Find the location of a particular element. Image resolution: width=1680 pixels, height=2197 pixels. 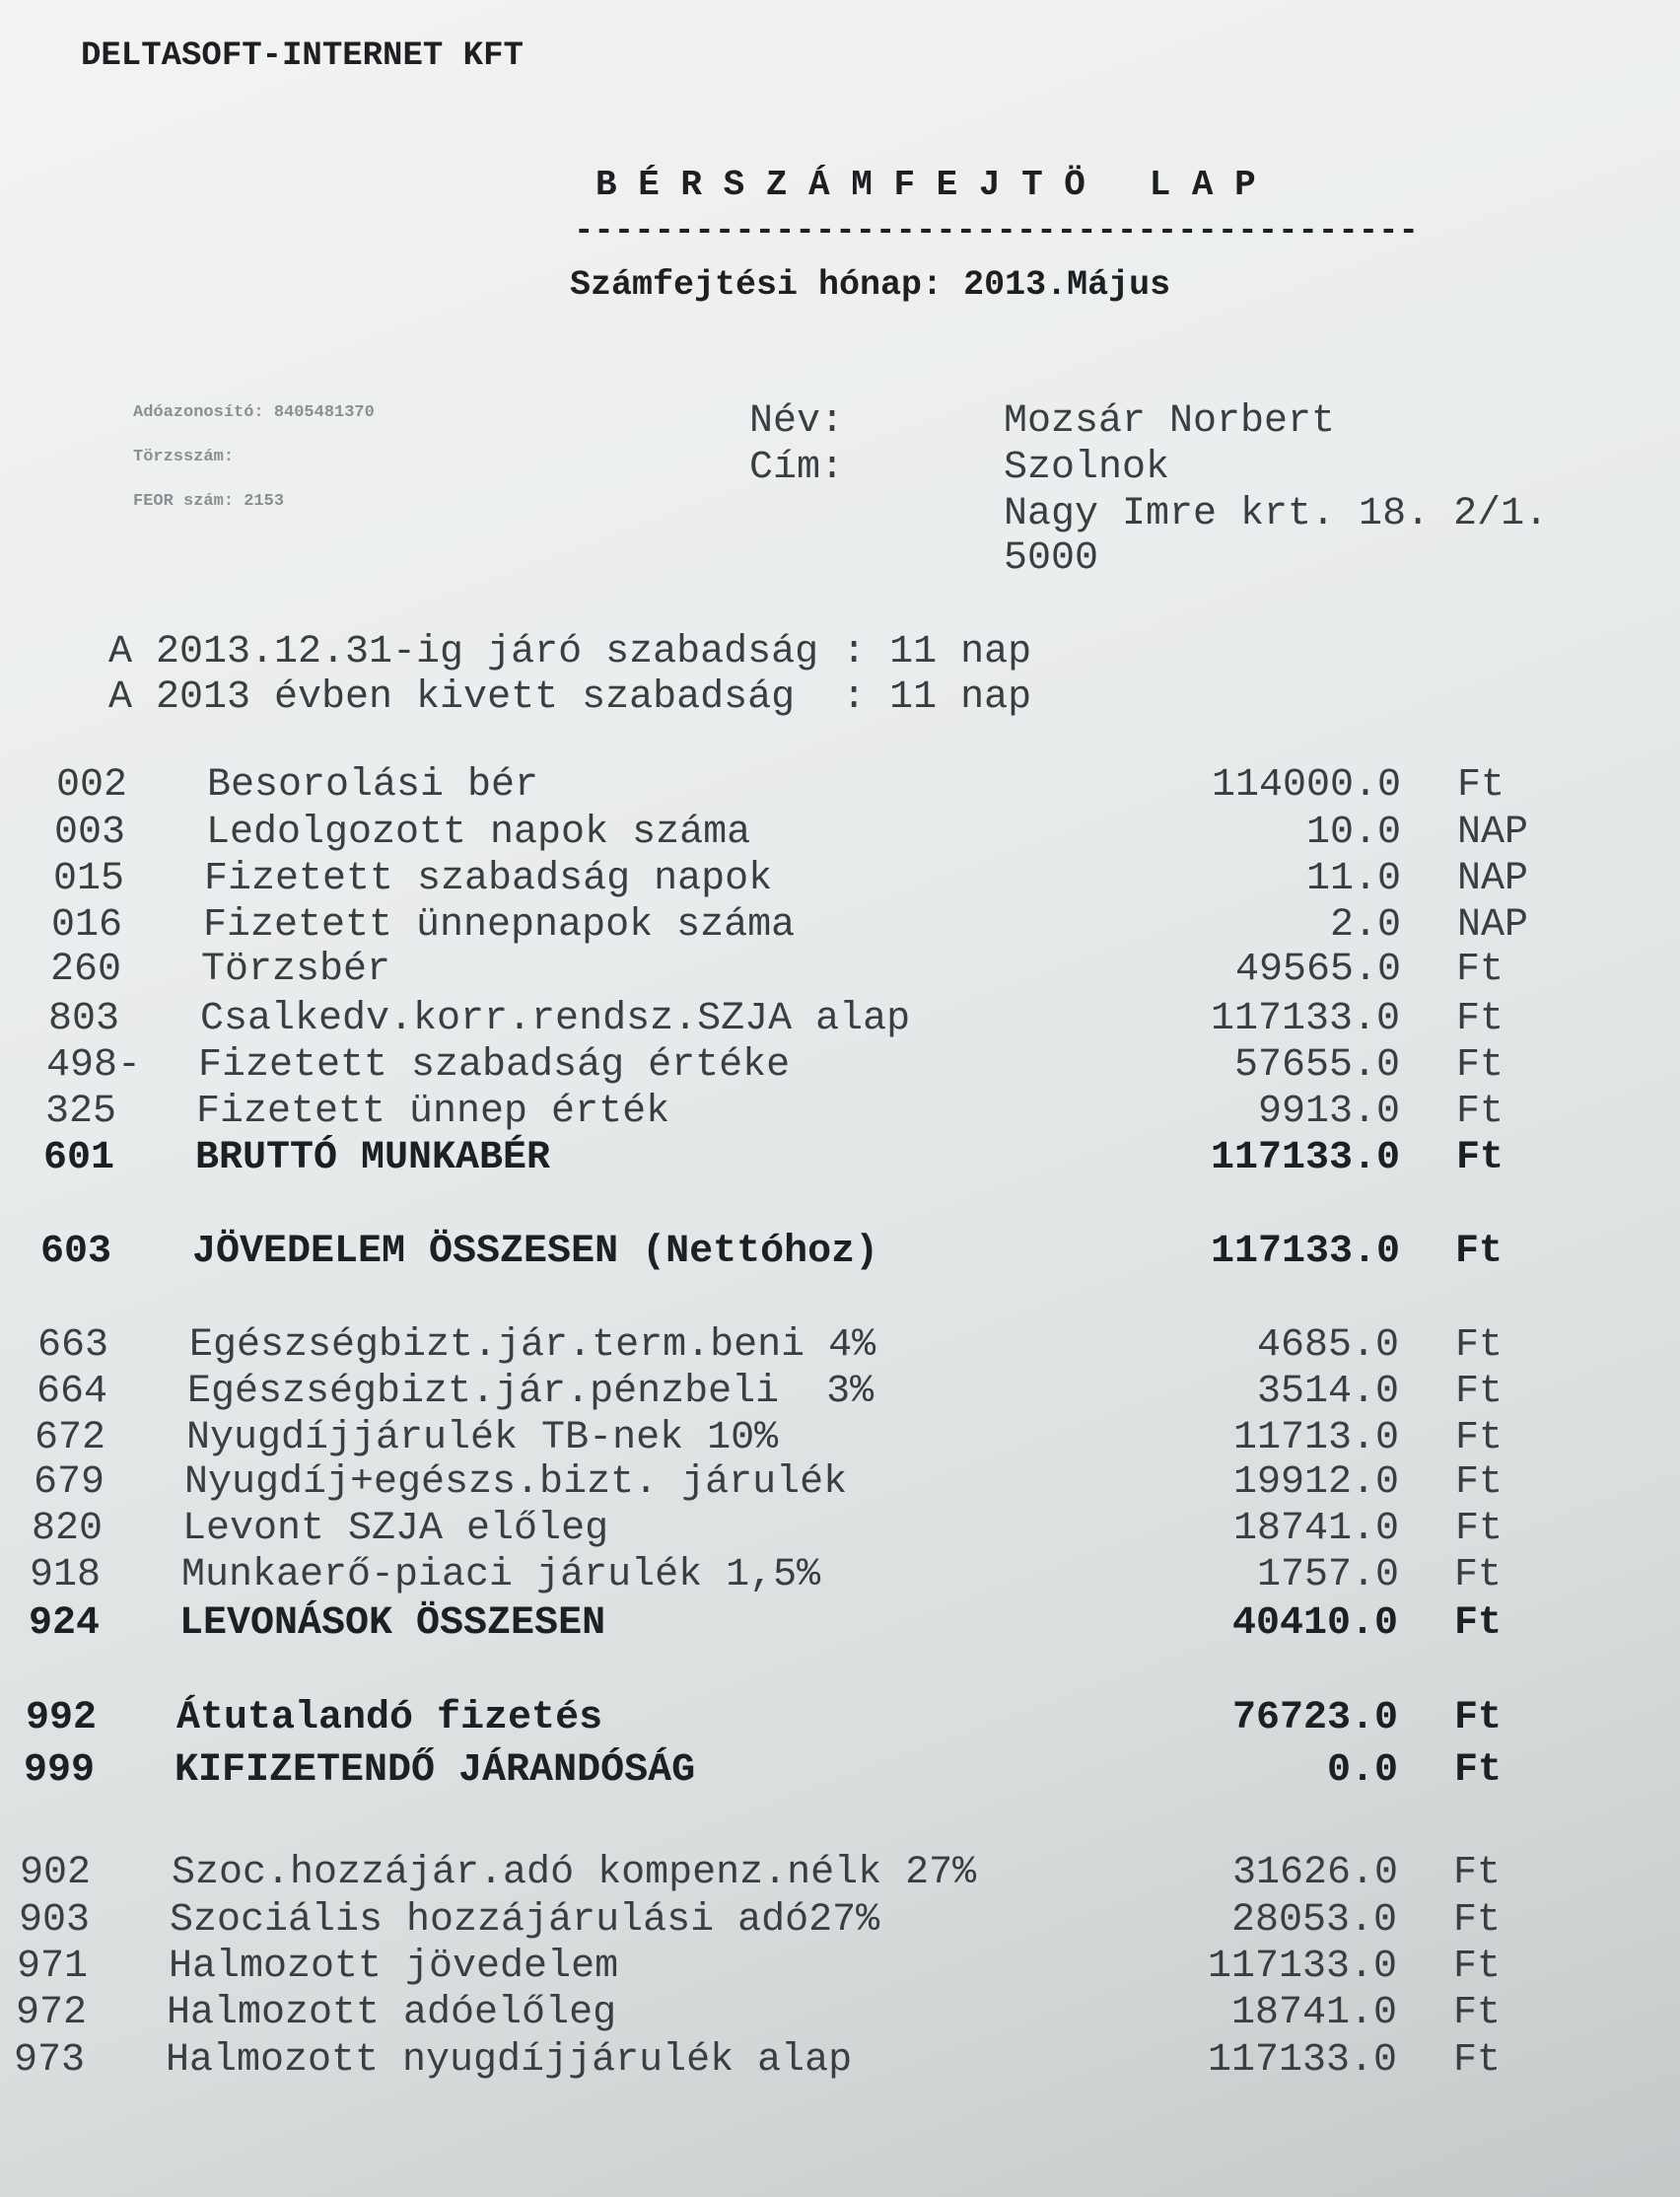

document-title: B É R S Z Á M F E J T Ö L A P is located at coordinates (925, 185).